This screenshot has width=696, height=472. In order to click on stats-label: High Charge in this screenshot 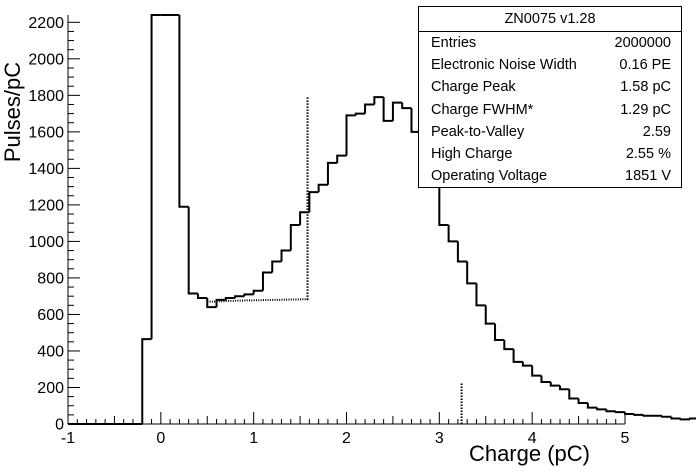, I will do `click(472, 153)`.